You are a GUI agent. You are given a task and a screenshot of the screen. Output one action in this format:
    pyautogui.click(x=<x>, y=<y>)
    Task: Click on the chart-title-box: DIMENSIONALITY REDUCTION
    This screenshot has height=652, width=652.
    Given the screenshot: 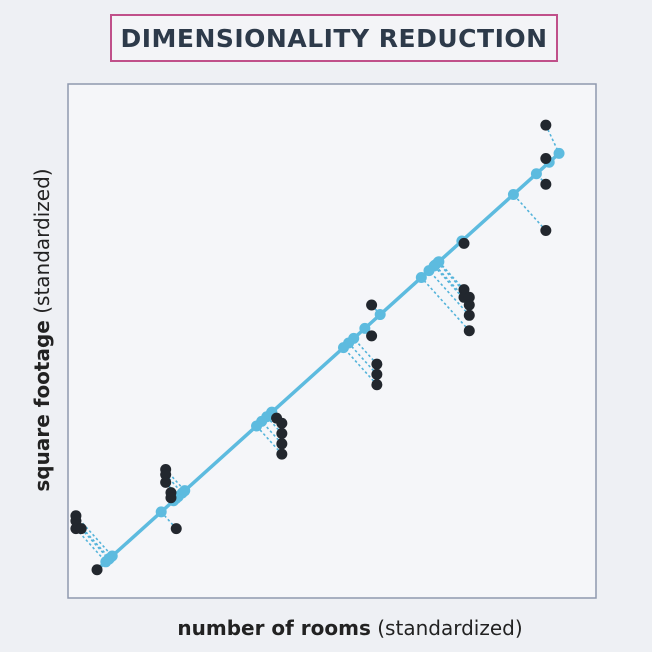 What is the action you would take?
    pyautogui.click(x=334, y=38)
    